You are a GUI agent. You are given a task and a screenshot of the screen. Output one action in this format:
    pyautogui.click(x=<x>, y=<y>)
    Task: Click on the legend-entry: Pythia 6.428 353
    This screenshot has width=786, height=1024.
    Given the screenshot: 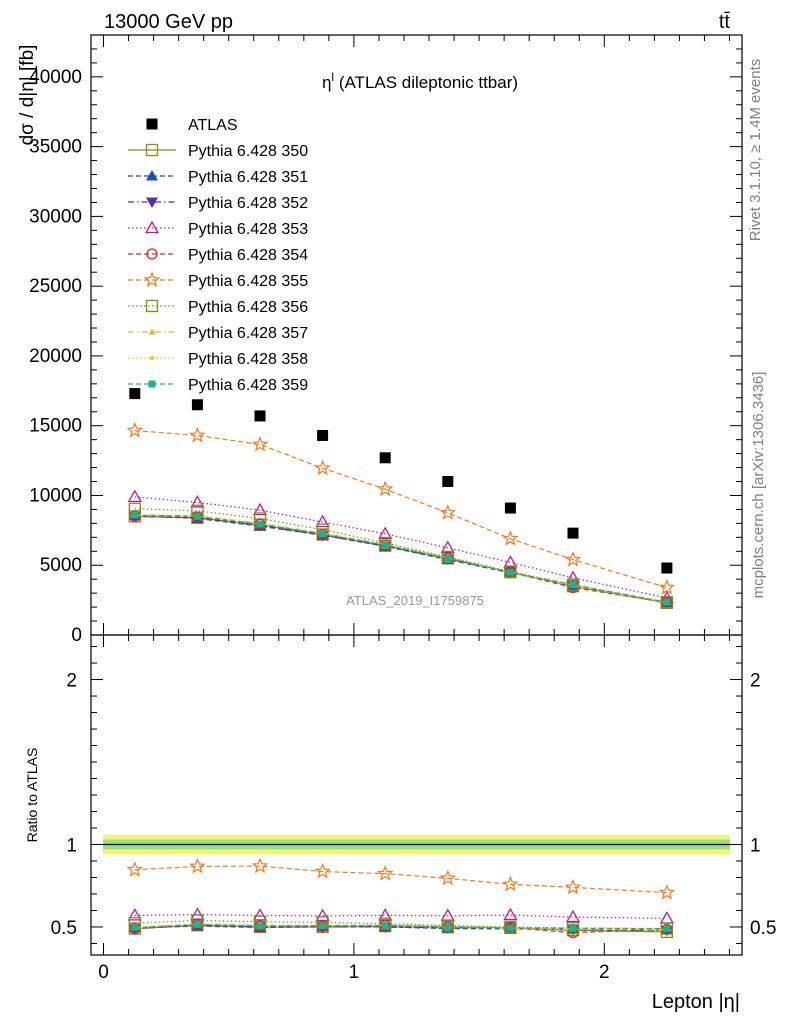 What is the action you would take?
    pyautogui.click(x=218, y=229)
    